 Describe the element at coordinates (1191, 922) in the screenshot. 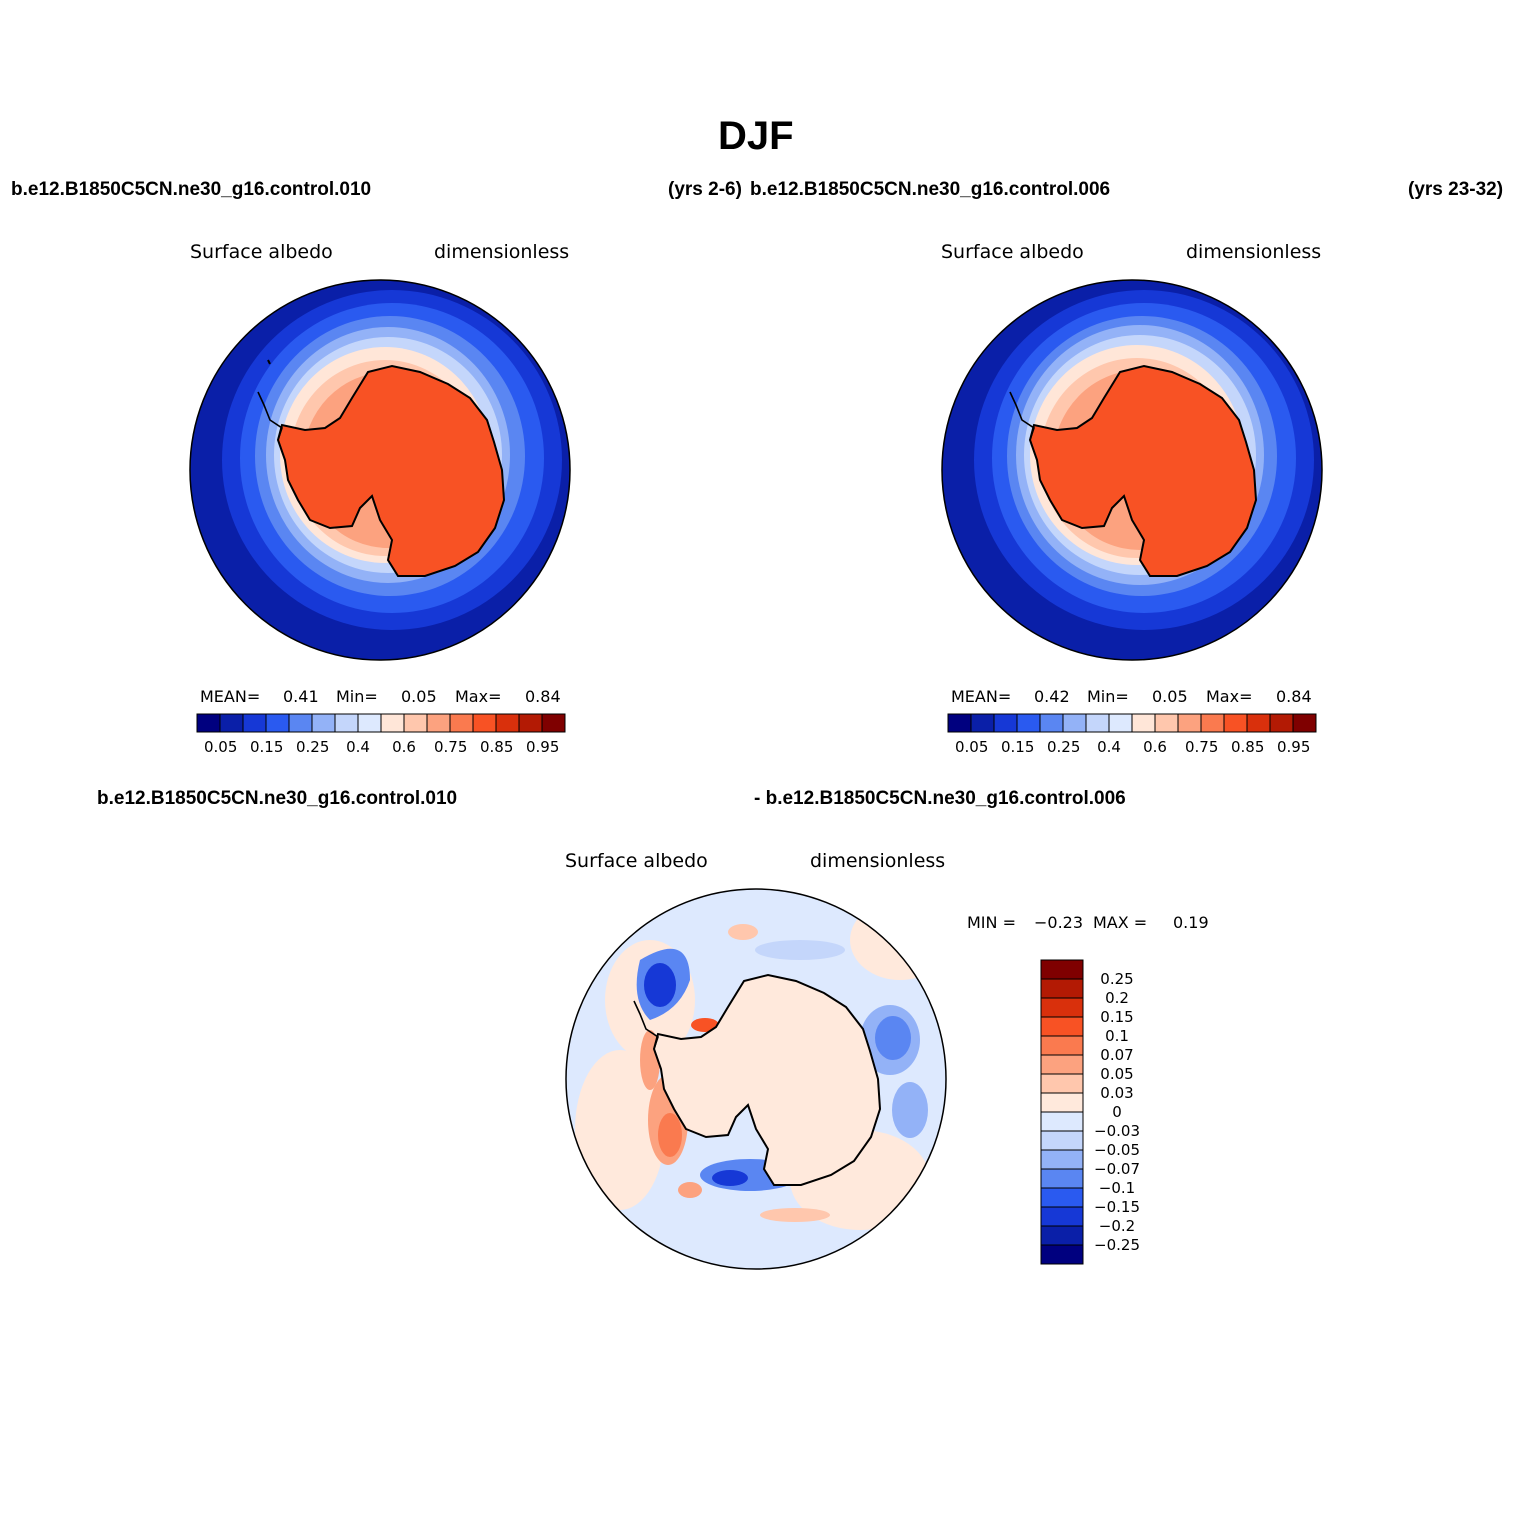

I see `diff-max-value: 0.19` at that location.